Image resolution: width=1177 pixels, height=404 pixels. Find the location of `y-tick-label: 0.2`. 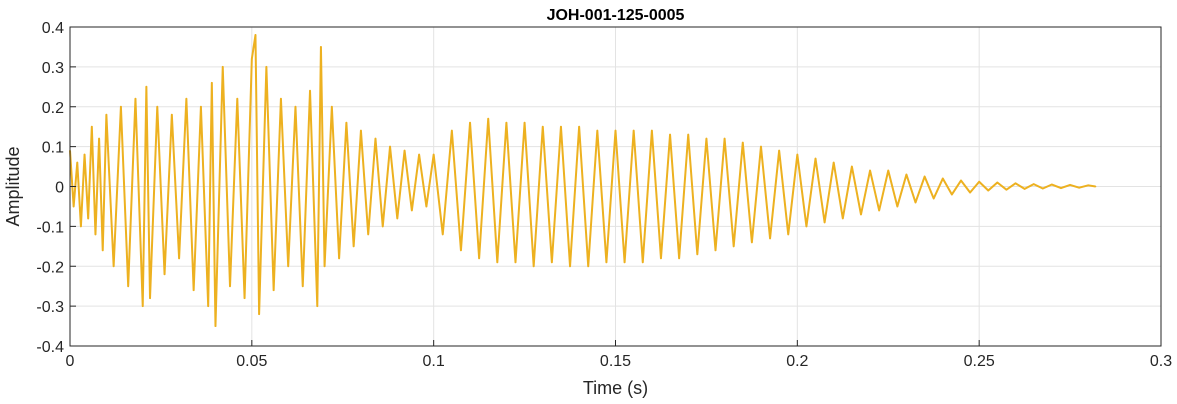

y-tick-label: 0.2 is located at coordinates (53, 108).